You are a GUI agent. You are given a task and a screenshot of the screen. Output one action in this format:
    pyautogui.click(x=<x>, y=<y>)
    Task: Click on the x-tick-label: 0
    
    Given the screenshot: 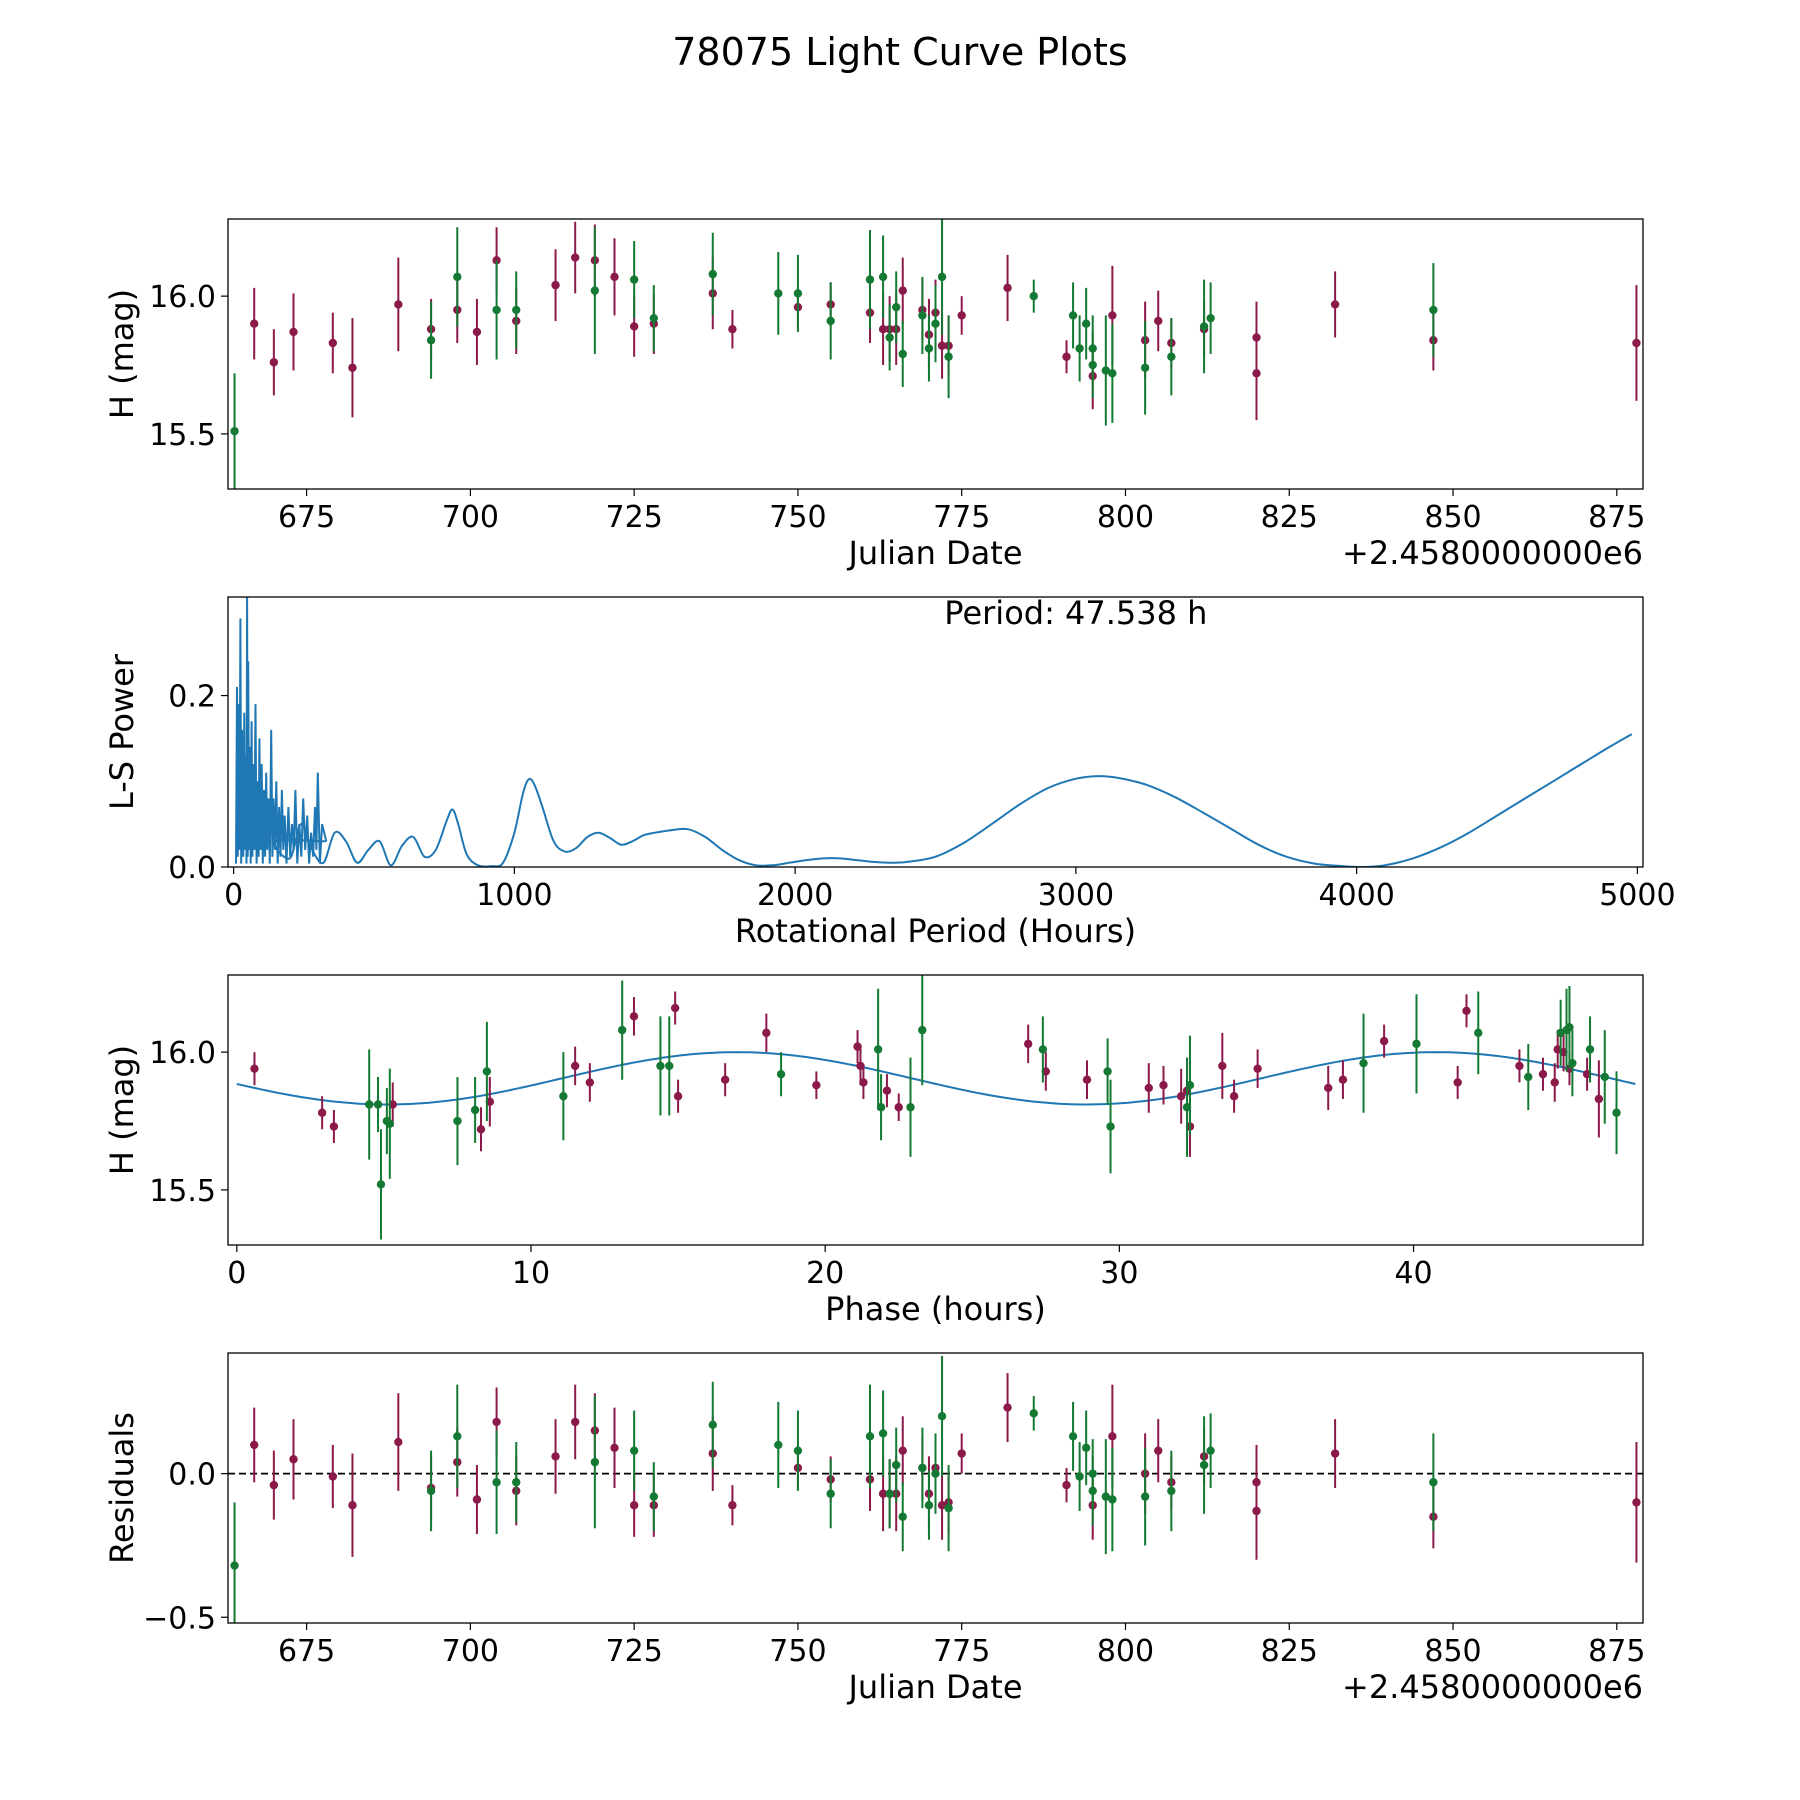 What is the action you would take?
    pyautogui.click(x=233, y=895)
    